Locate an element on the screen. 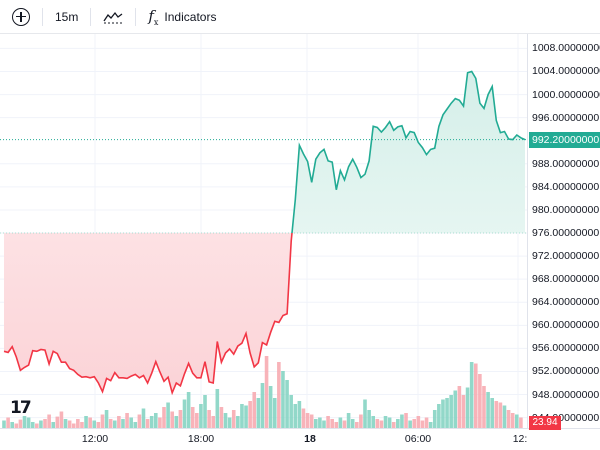 The height and width of the screenshot is (450, 600). price-tick-label: 988.00000000 is located at coordinates (566, 163).